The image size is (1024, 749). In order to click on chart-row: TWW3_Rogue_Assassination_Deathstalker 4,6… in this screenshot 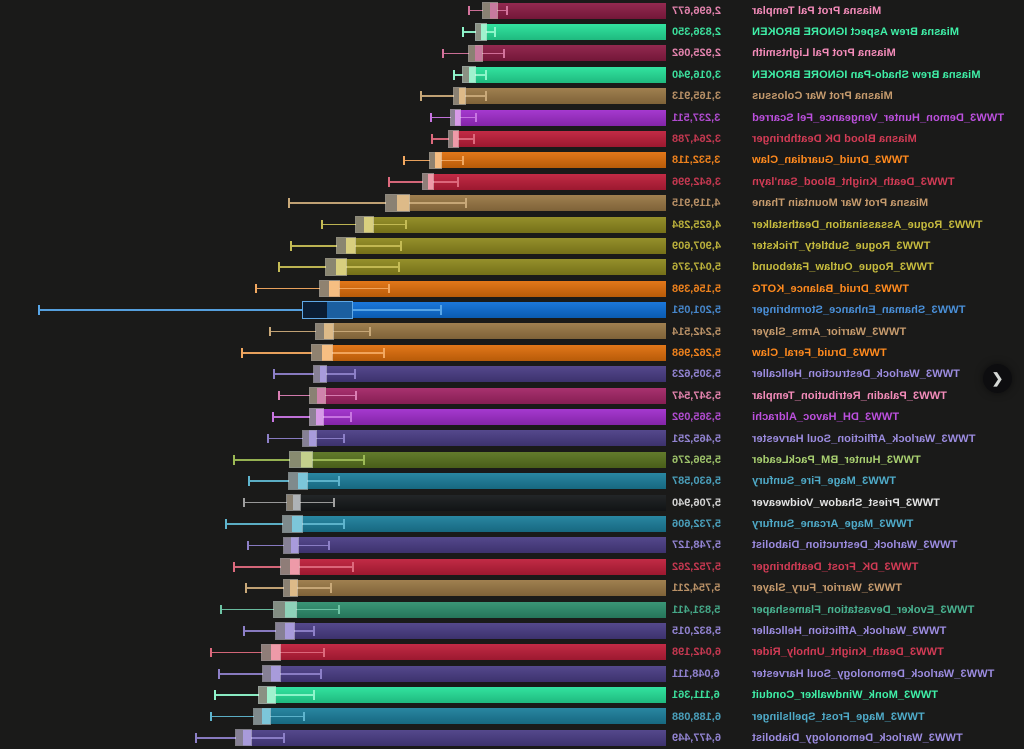, I will do `click(512, 224)`.